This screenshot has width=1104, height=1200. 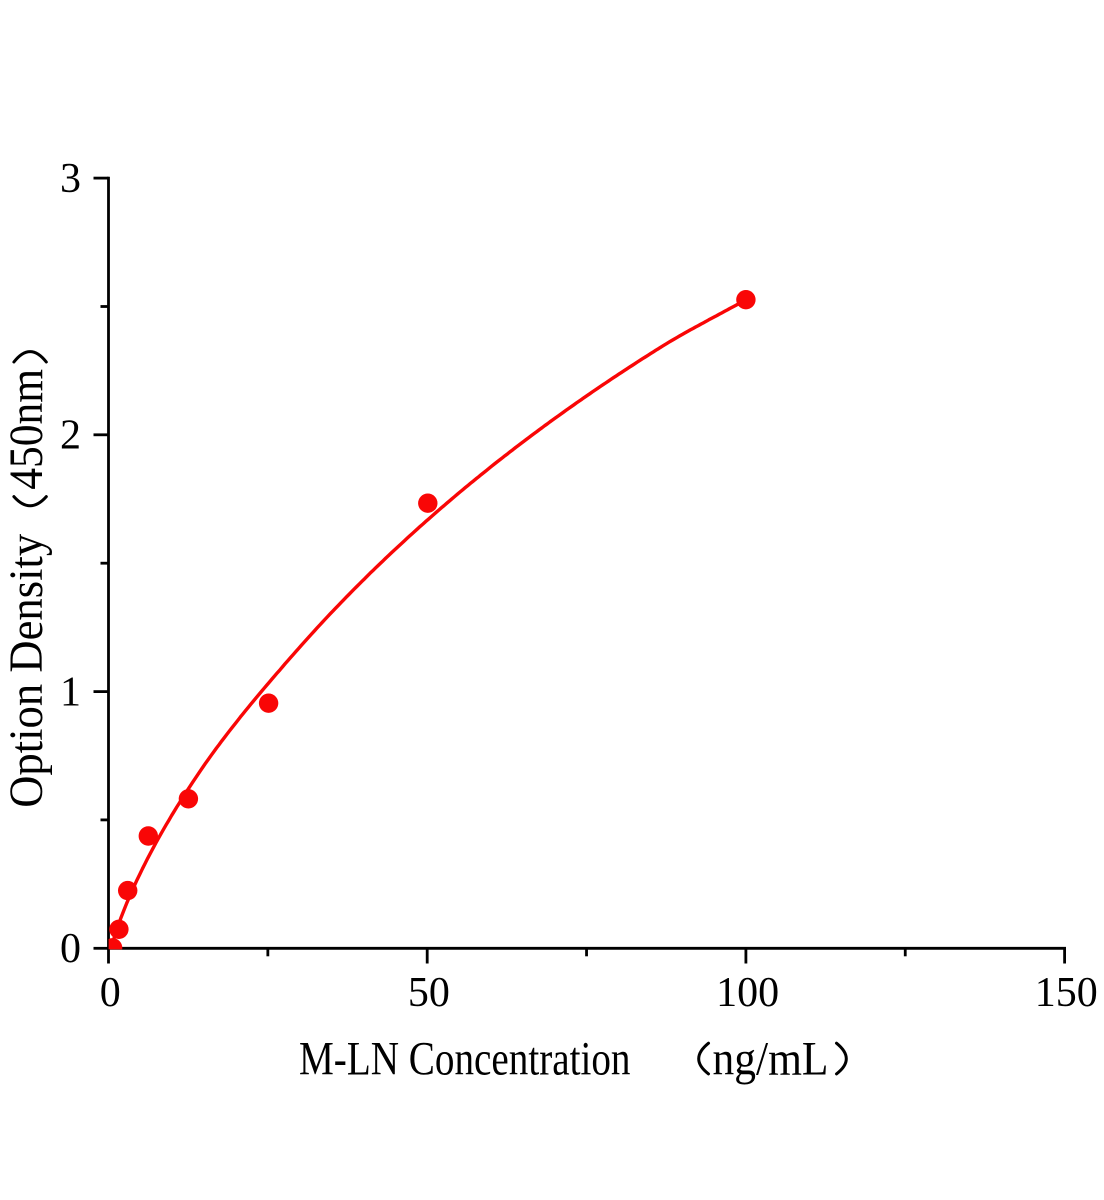 What do you see at coordinates (429, 993) in the screenshot?
I see `svg-text: 50` at bounding box center [429, 993].